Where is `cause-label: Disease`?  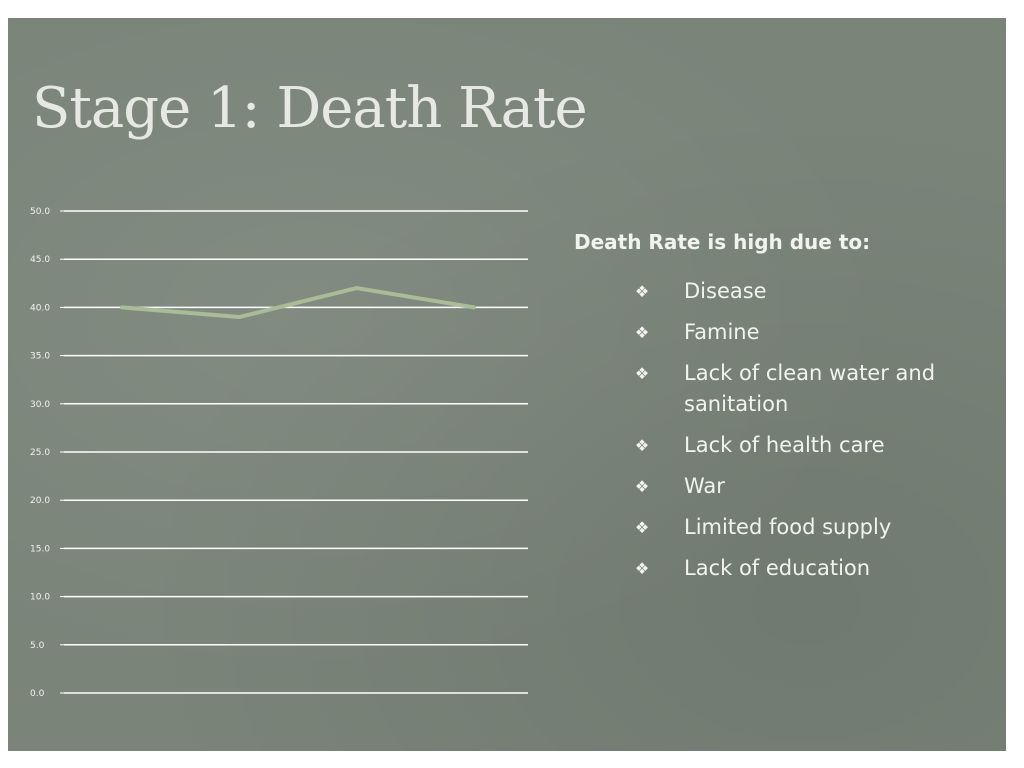 cause-label: Disease is located at coordinates (725, 291).